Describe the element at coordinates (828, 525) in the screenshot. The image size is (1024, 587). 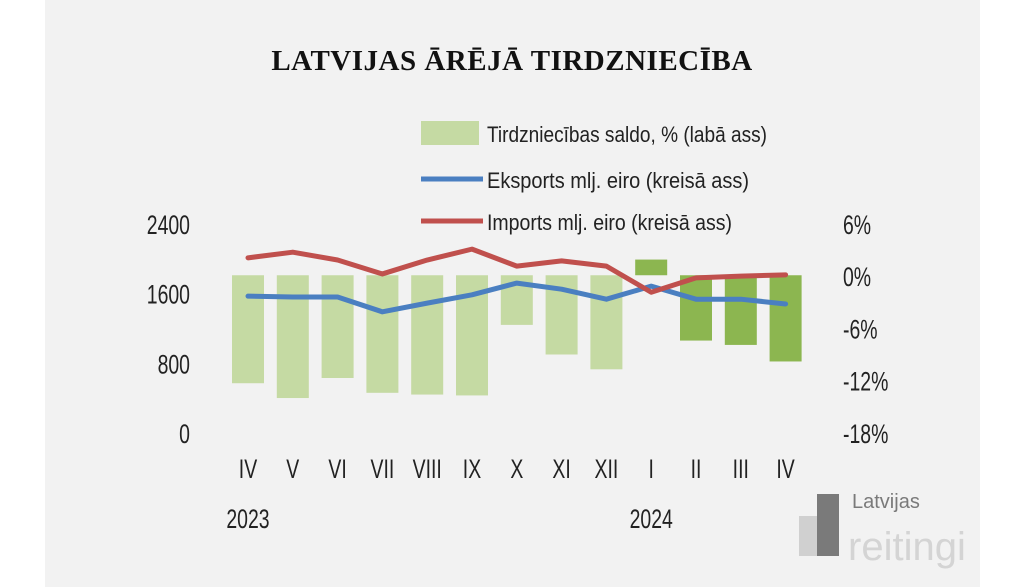
I see `logo-bar-dark` at that location.